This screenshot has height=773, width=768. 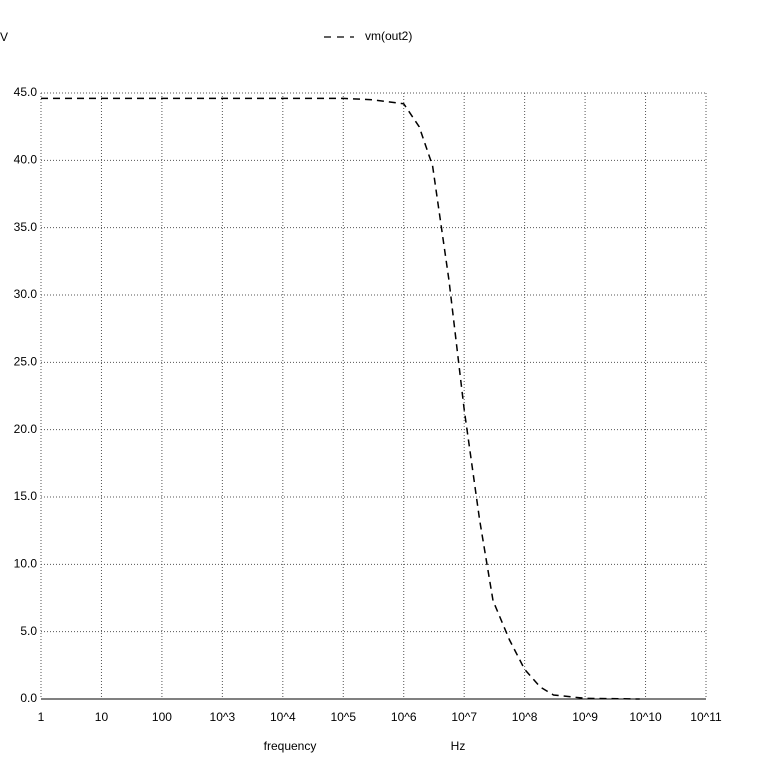 What do you see at coordinates (26, 429) in the screenshot?
I see `y-tick-label: 20.0` at bounding box center [26, 429].